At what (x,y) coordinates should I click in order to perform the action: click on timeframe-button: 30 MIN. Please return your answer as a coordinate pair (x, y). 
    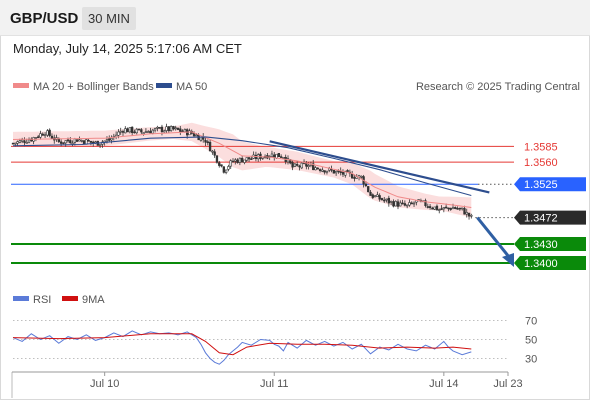
    Looking at the image, I should click on (109, 18).